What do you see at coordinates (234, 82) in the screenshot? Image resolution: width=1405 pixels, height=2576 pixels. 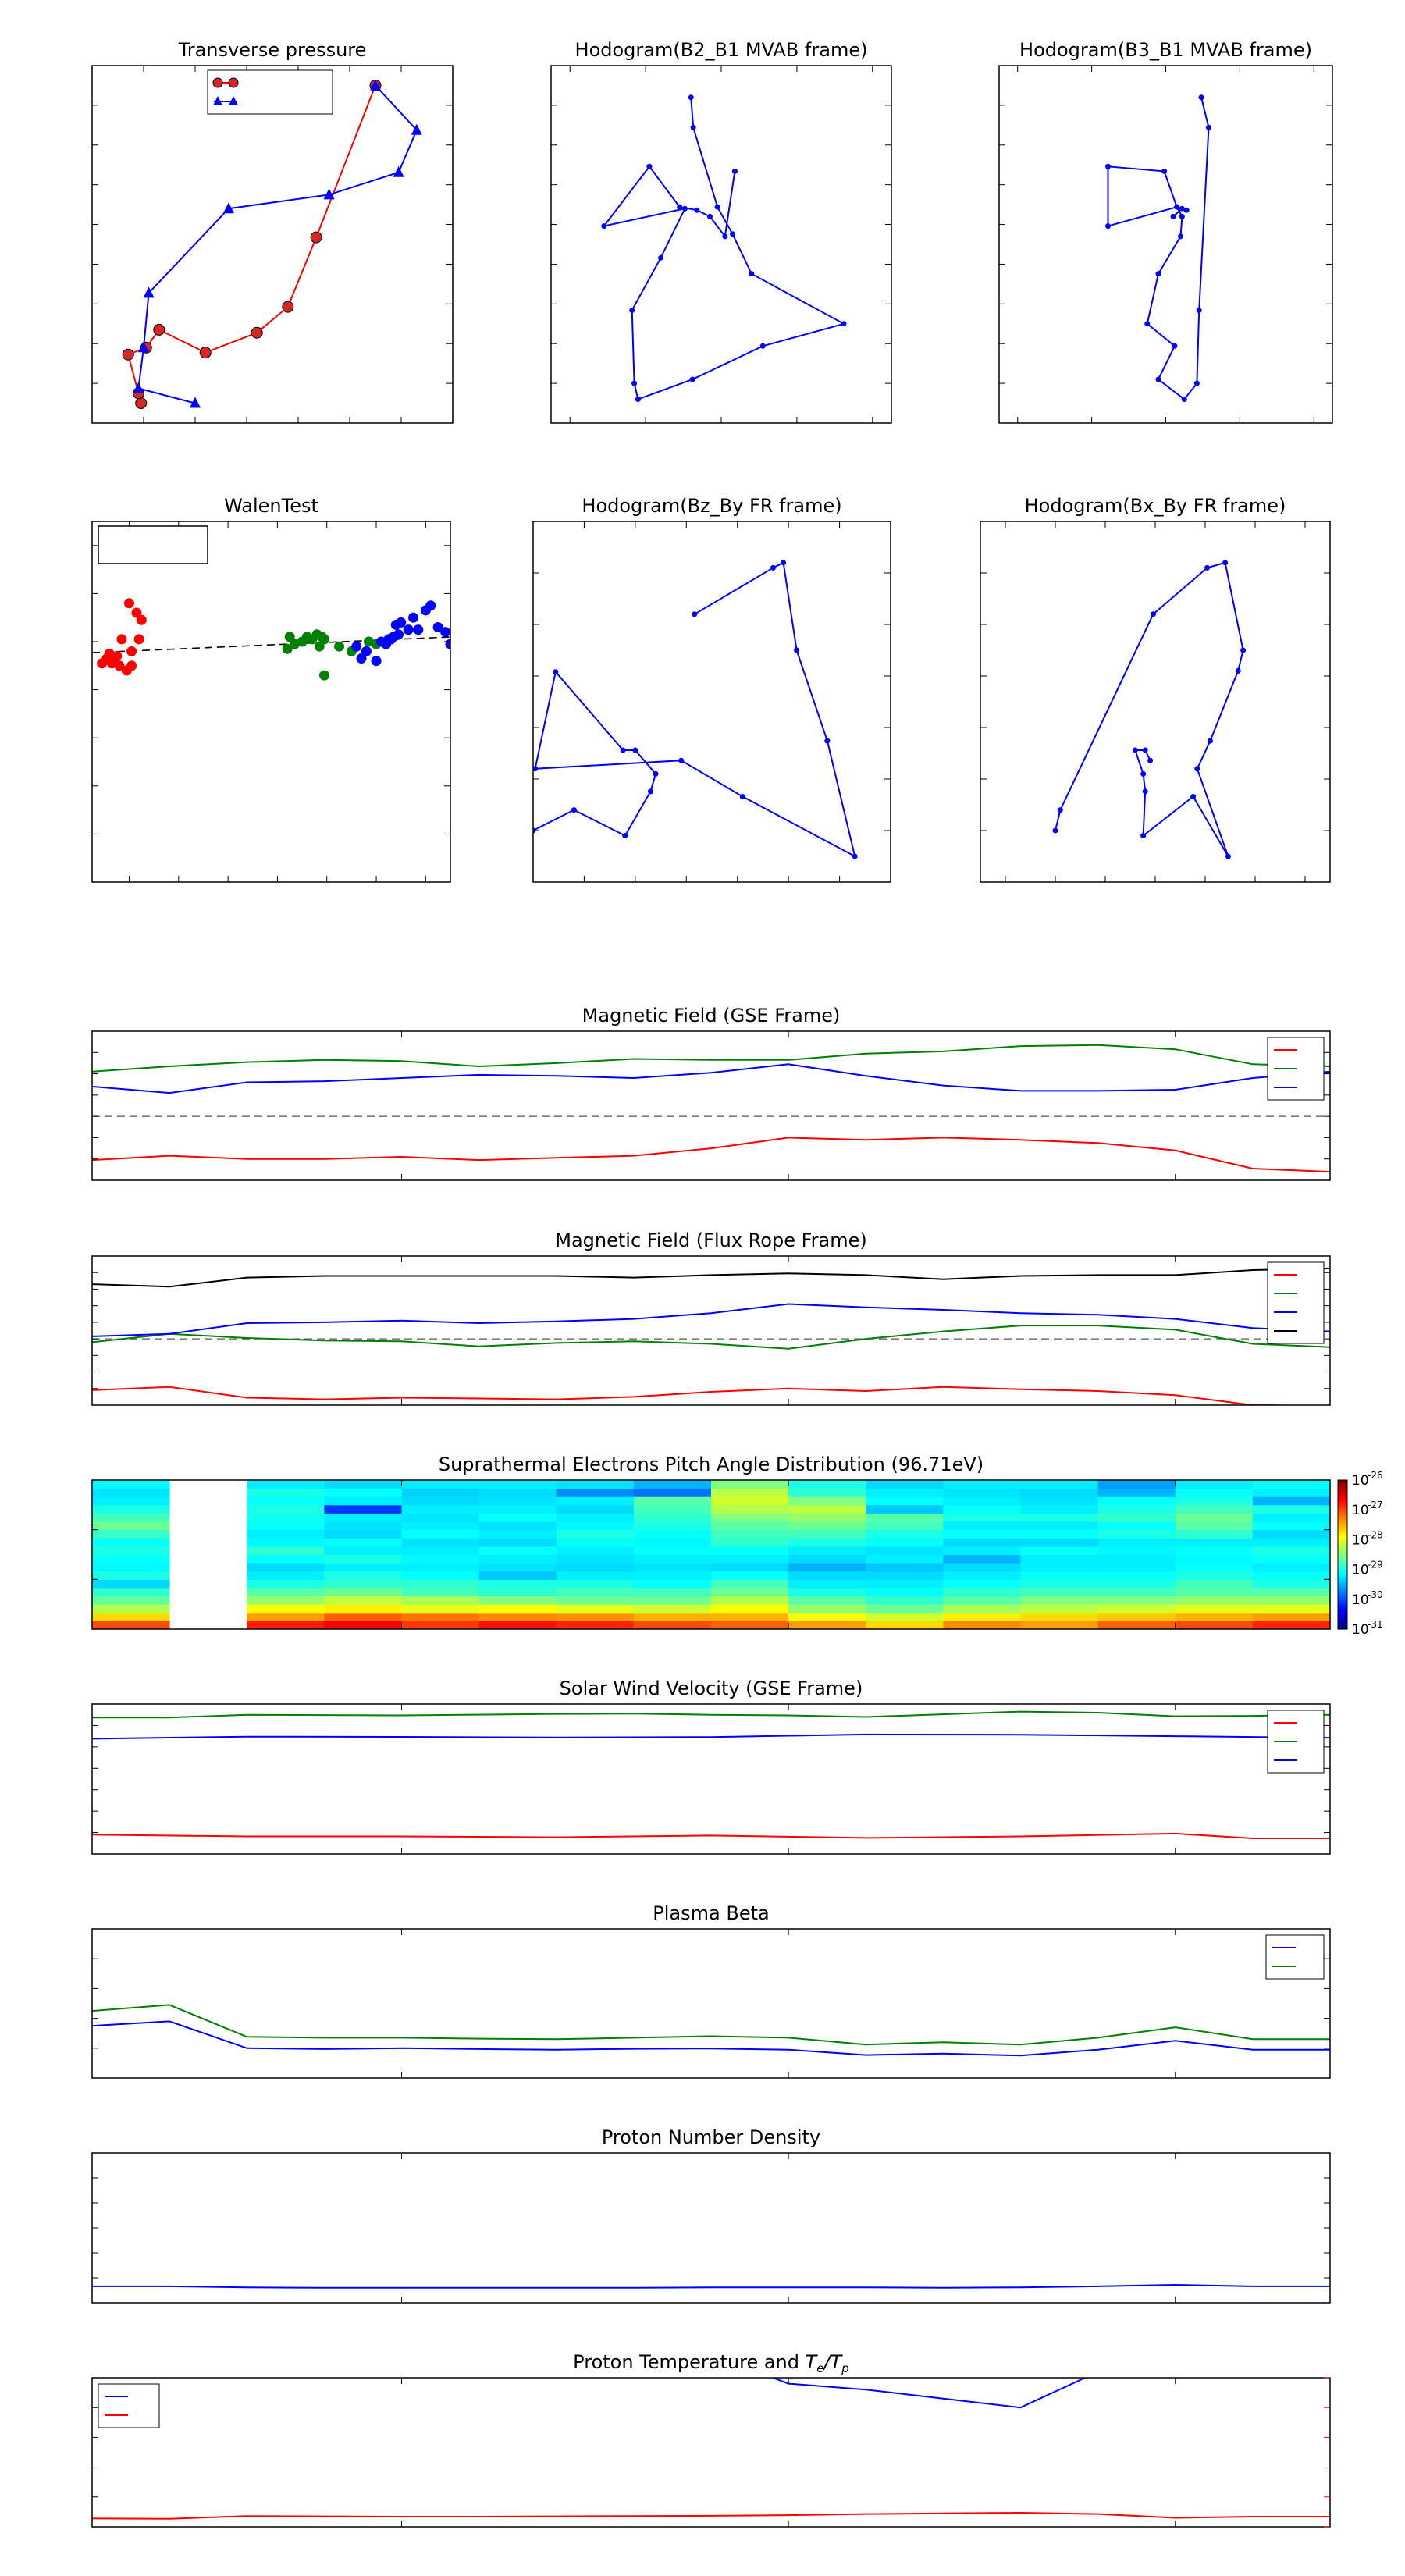 I see `legend-marker` at bounding box center [234, 82].